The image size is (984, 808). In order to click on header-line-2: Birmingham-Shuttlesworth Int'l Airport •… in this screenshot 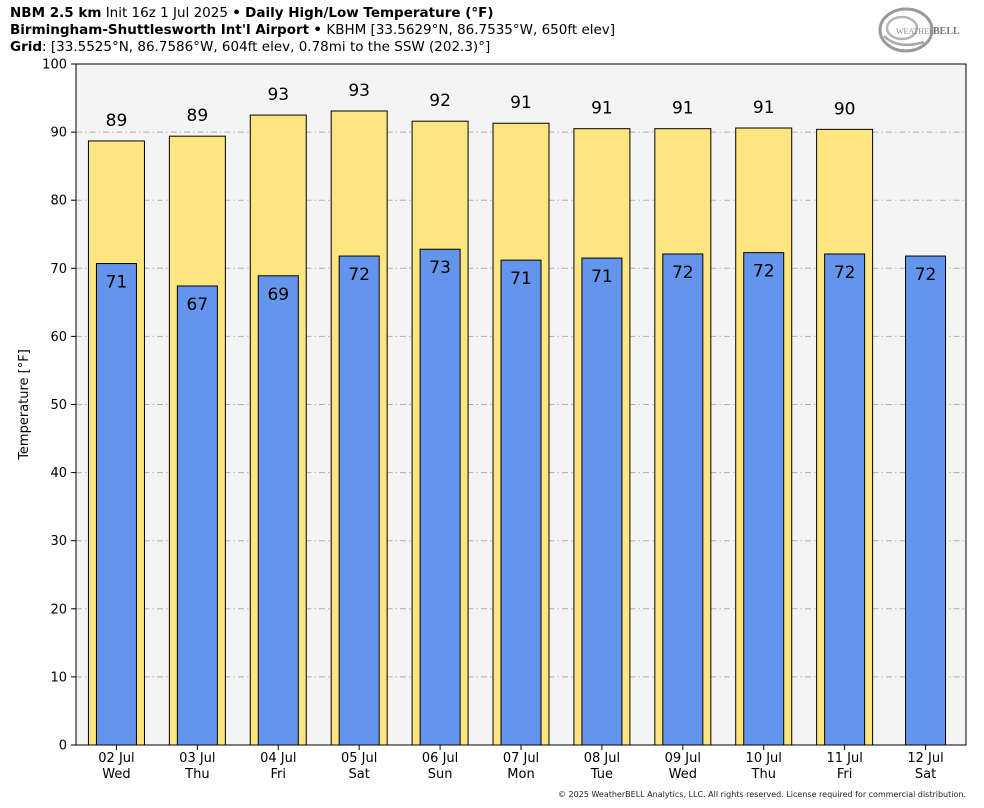, I will do `click(312, 30)`.